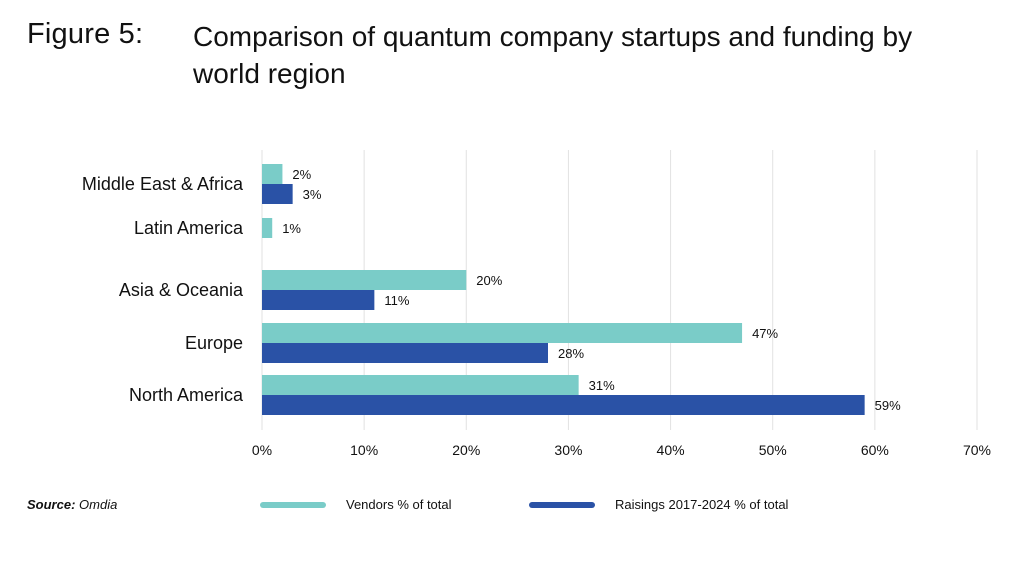 This screenshot has height=573, width=1019. What do you see at coordinates (466, 450) in the screenshot?
I see `x-tick-label: 20%` at bounding box center [466, 450].